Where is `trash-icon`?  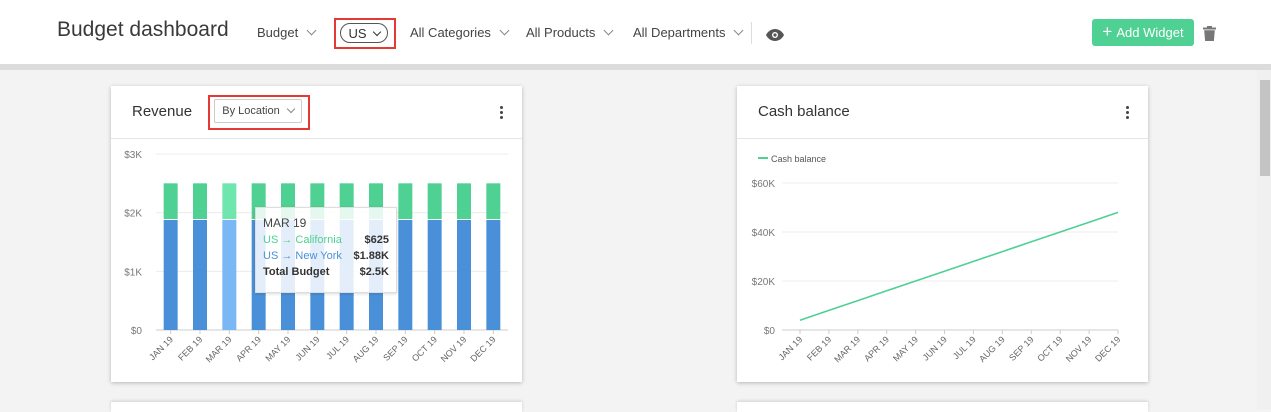
trash-icon is located at coordinates (1209, 36).